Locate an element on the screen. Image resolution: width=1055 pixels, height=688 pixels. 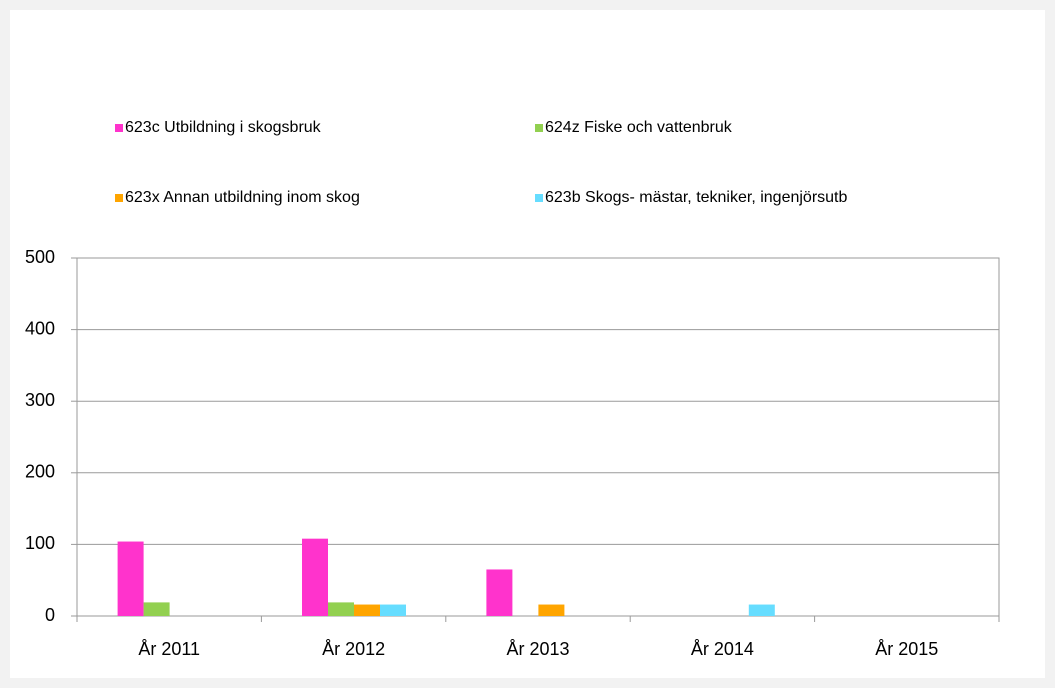
y-tick-label: 200 is located at coordinates (40, 472).